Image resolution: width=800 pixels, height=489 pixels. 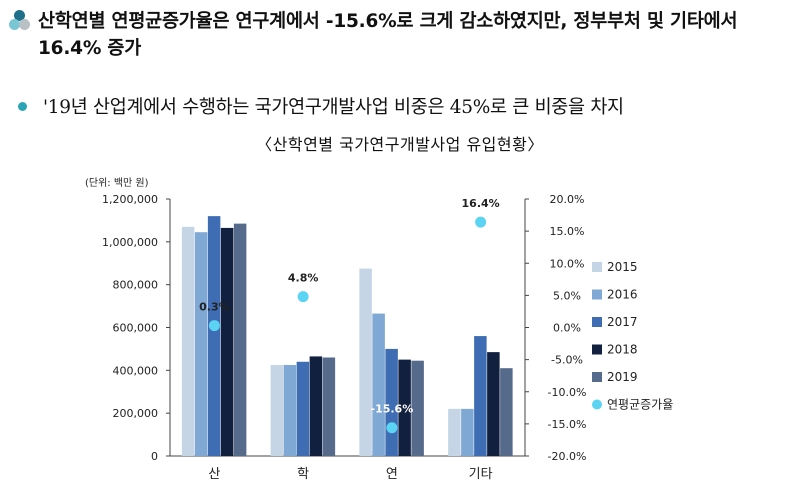 I want to click on growth-data-label: 4.8%, so click(x=303, y=278).